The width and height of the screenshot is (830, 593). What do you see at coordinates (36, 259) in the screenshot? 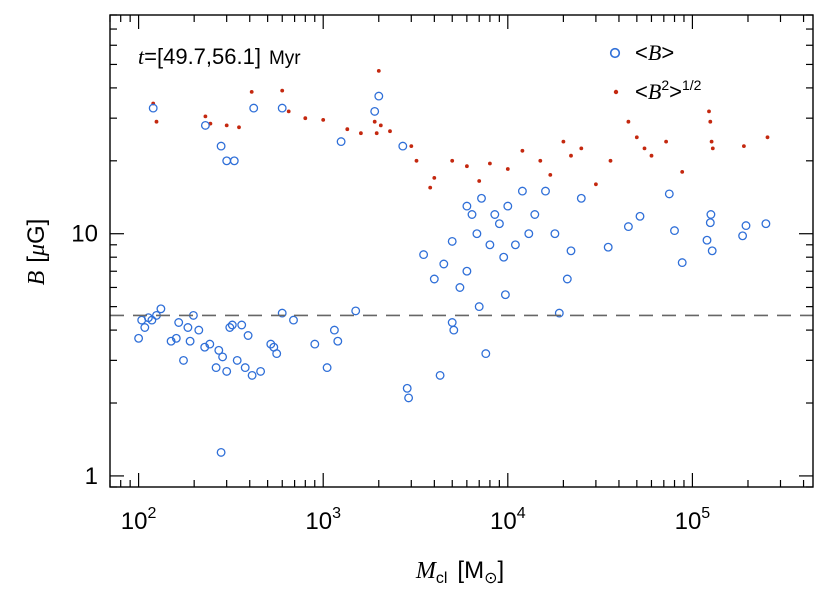
I see `y-label-open: [` at bounding box center [36, 259].